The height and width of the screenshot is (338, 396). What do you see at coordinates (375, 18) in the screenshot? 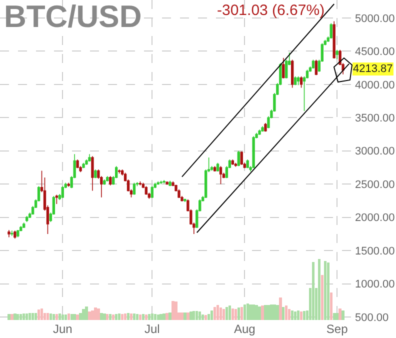
I see `y-tick-label: 5000.00` at bounding box center [375, 18].